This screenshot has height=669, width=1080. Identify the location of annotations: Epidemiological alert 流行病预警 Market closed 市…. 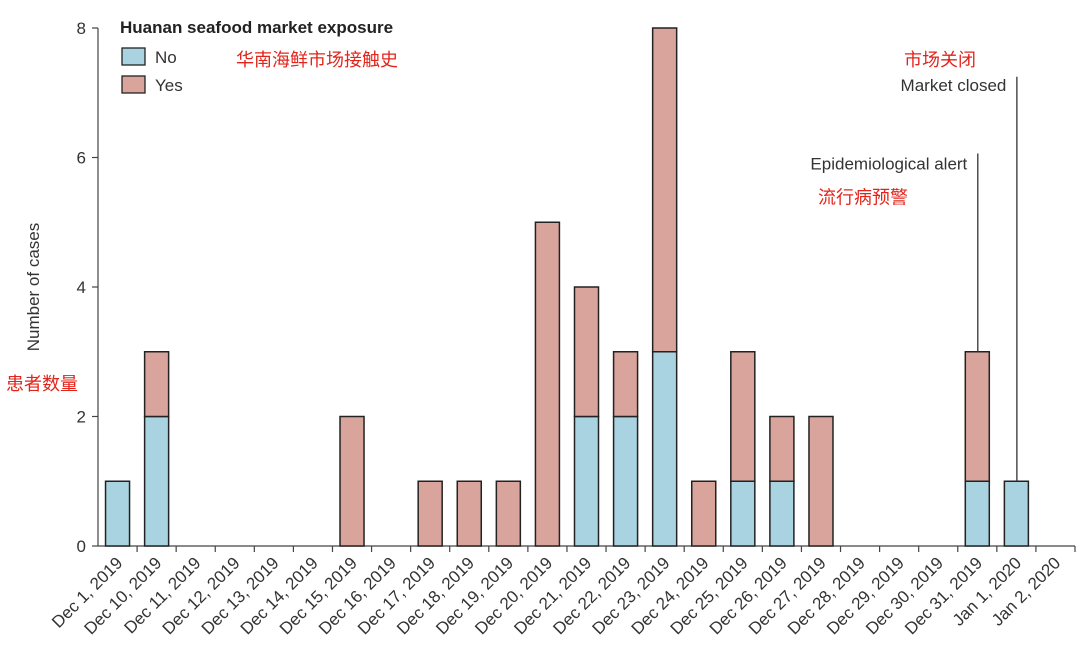
(914, 266).